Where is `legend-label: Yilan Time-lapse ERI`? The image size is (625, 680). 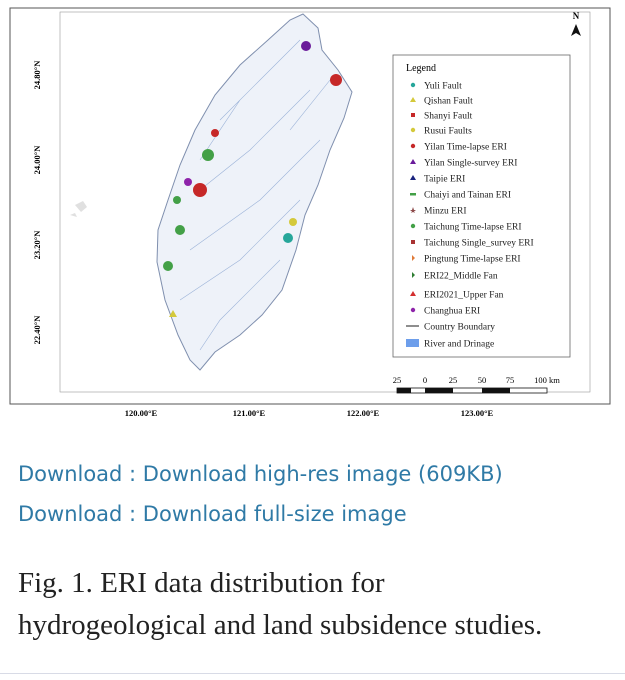 legend-label: Yilan Time-lapse ERI is located at coordinates (465, 148).